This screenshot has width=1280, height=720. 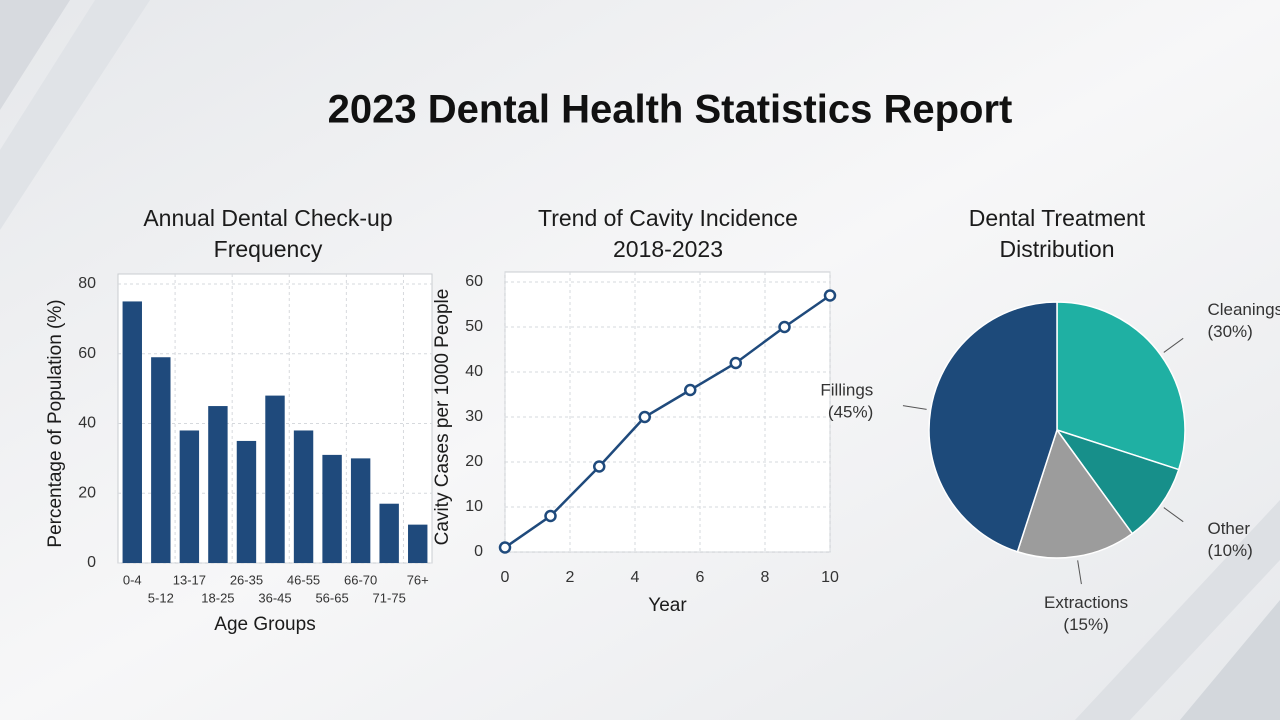 I want to click on pie-label: Extractions, so click(x=1086, y=602).